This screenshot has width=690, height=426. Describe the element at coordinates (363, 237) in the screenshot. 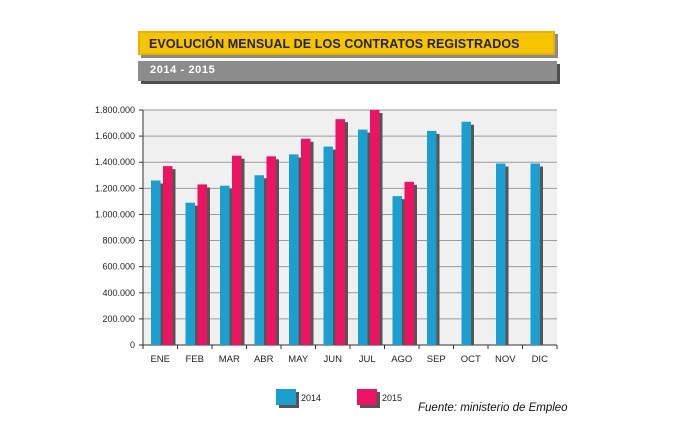

I see `bar-2014-jul` at that location.